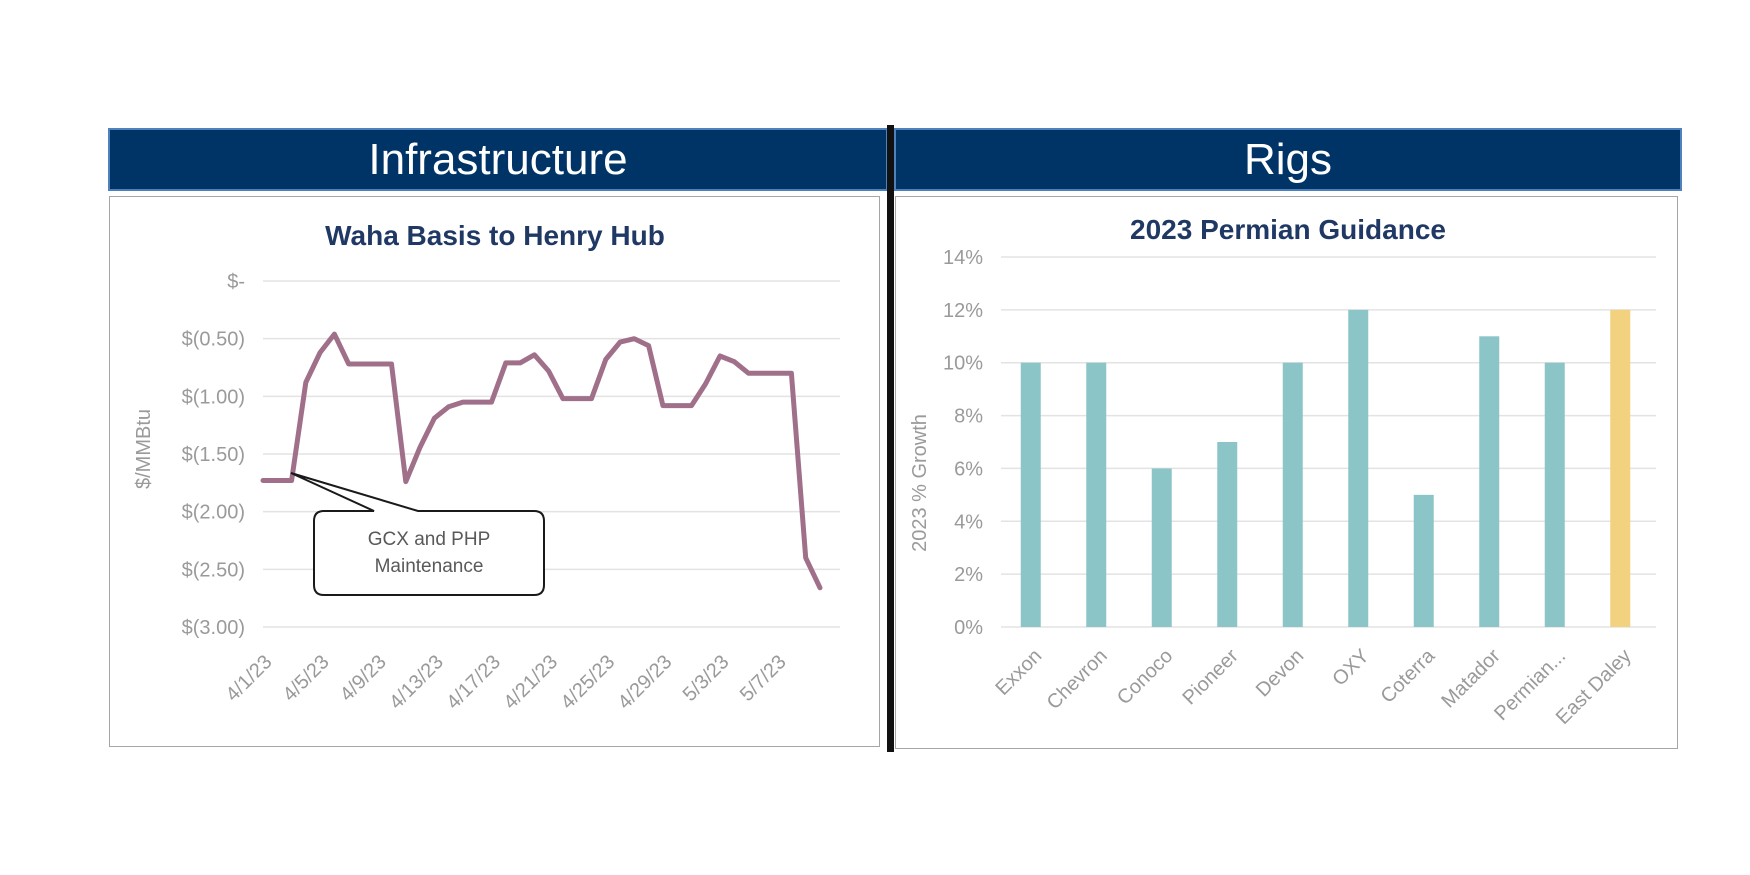  Describe the element at coordinates (213, 570) in the screenshot. I see `waha-y-tick-label: $(2.50)` at that location.